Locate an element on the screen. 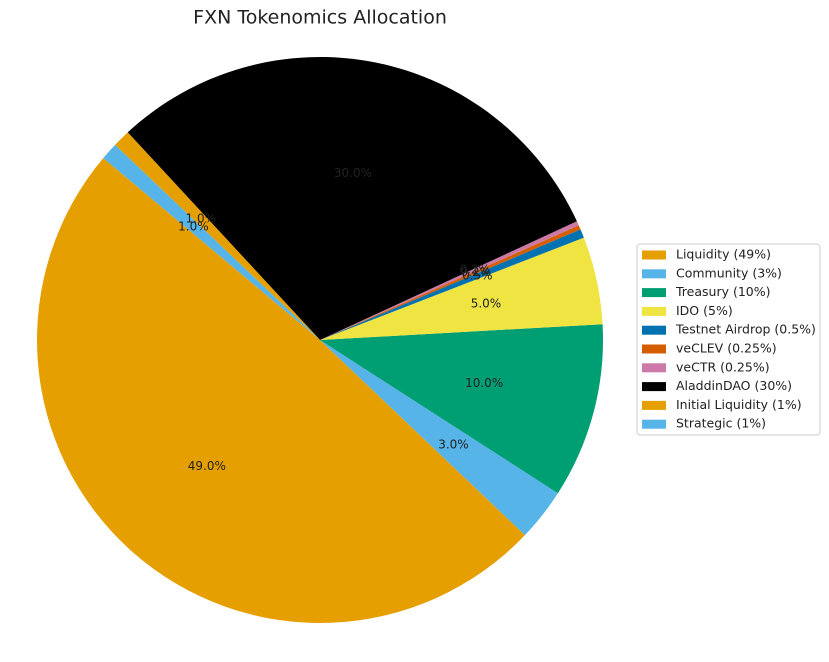 Image resolution: width=829 pixels, height=662 pixels. slice-label: 3.0% is located at coordinates (453, 445).